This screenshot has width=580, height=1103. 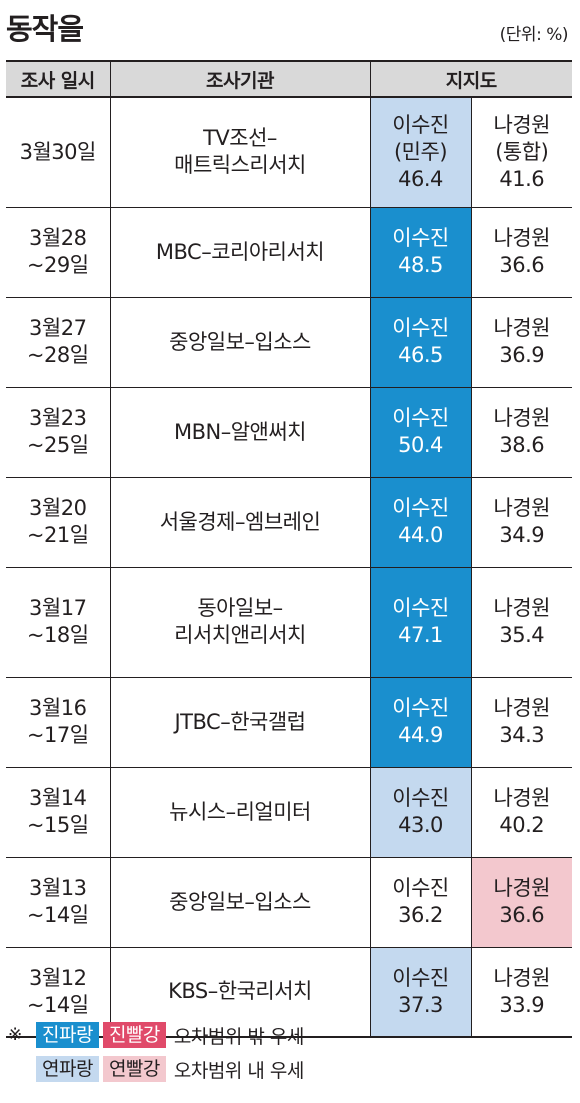 I want to click on poll-date-cell: 3월28 ~29일, so click(x=58, y=252).